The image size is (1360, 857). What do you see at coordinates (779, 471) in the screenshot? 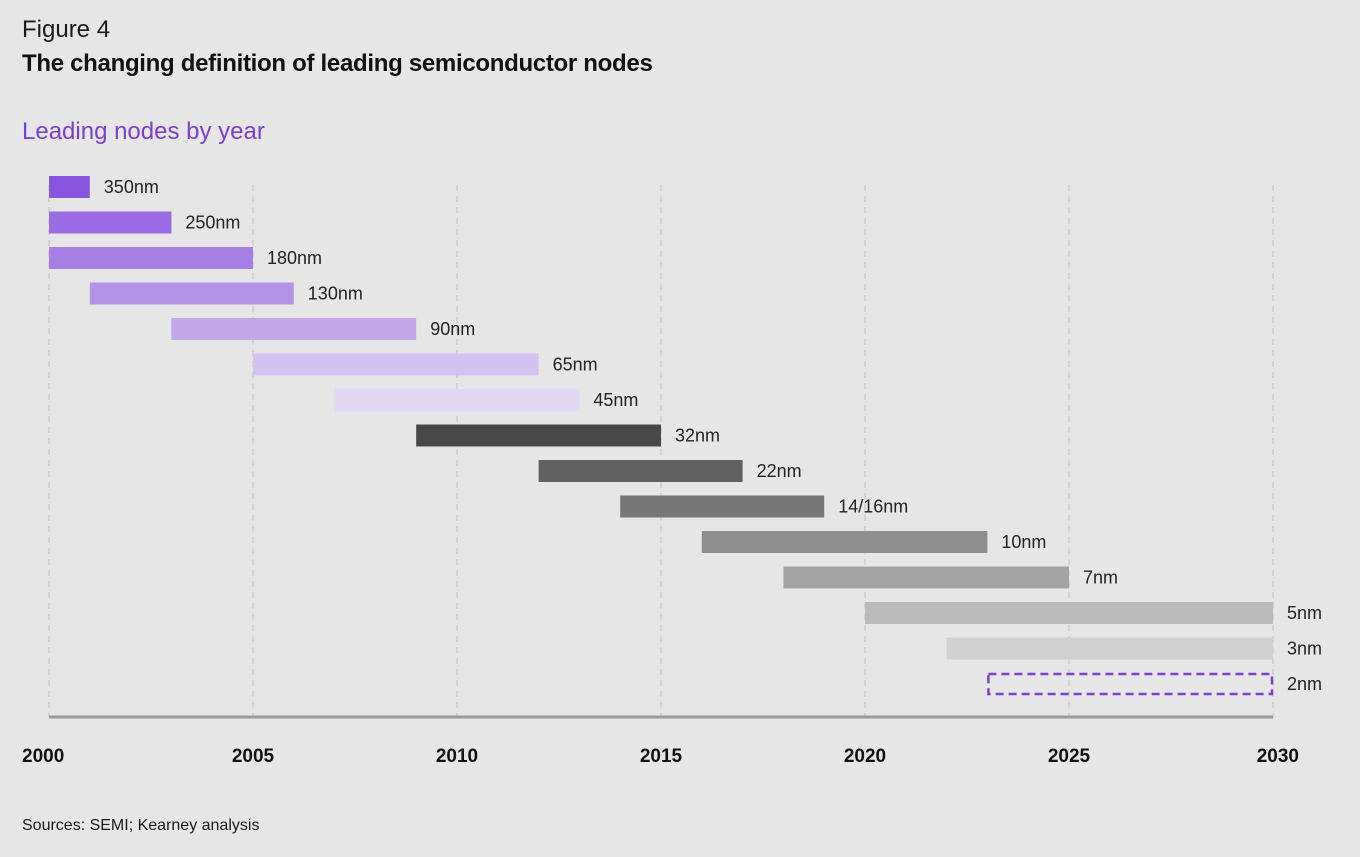
I see `bar-label-22nm: 22nm` at bounding box center [779, 471].